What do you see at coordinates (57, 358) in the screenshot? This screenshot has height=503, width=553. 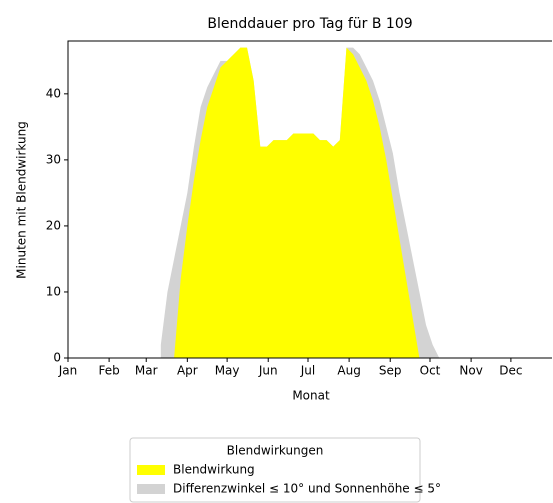 I see `y-tick-label: 0` at bounding box center [57, 358].